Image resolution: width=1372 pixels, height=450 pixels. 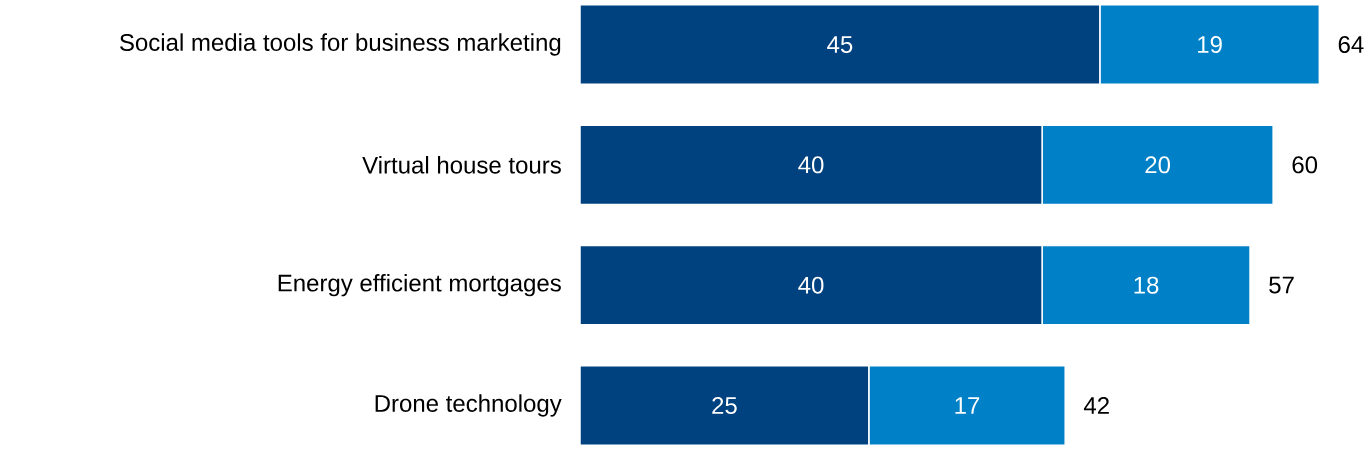 I want to click on total-label: 57, so click(x=1281, y=285).